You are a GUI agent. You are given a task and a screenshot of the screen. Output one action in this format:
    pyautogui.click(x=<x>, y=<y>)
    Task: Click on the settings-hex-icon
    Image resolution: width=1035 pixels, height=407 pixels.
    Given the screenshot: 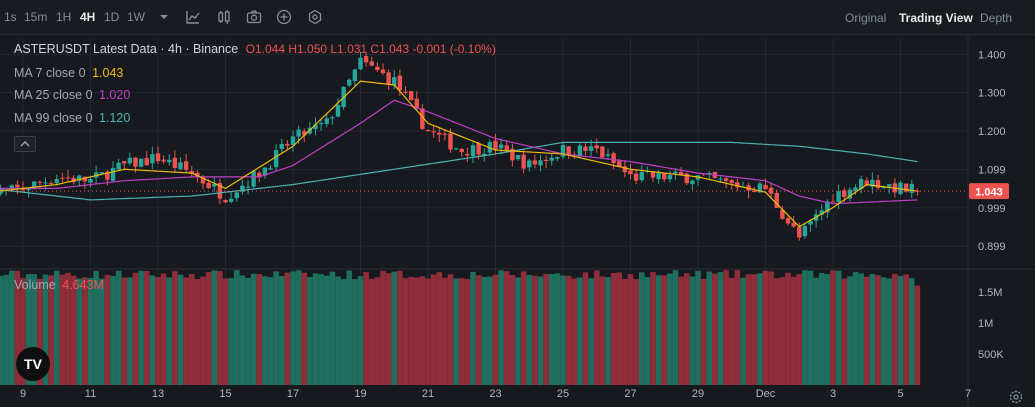 What is the action you would take?
    pyautogui.click(x=315, y=17)
    